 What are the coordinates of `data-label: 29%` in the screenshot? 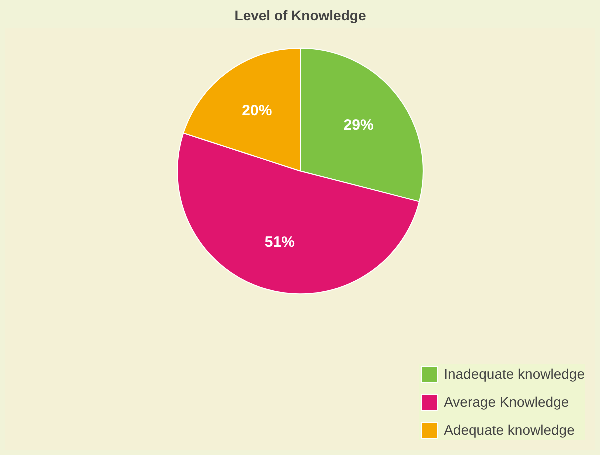 It's located at (359, 125).